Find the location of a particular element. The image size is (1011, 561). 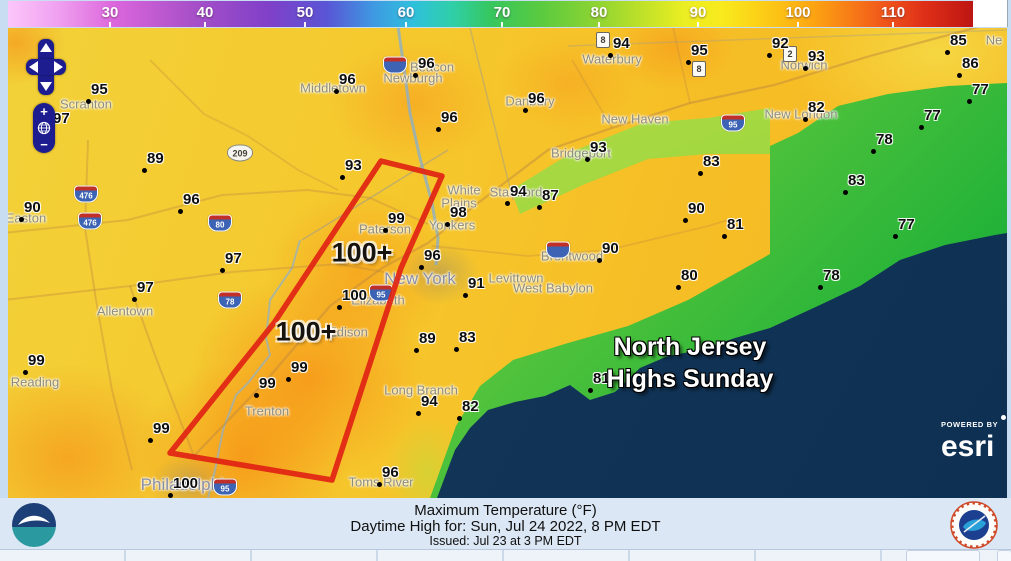

esri-brand-text: esri is located at coordinates (968, 446).